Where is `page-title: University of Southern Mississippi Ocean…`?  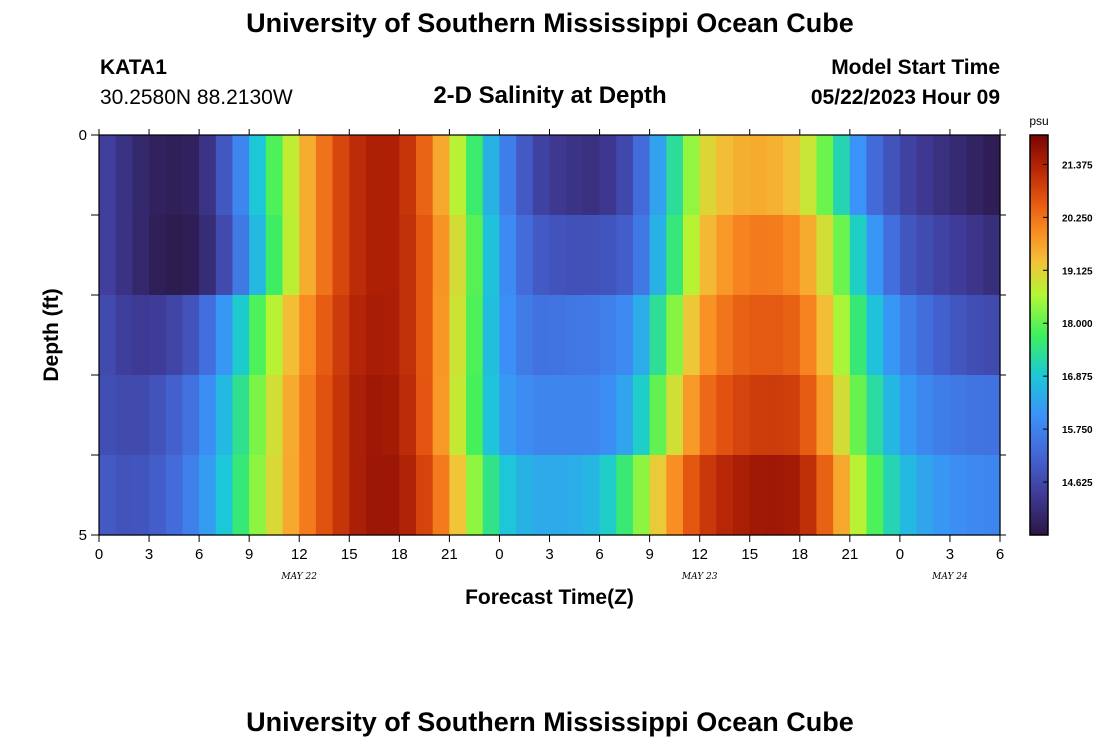
page-title: University of Southern Mississippi Ocean… is located at coordinates (550, 23).